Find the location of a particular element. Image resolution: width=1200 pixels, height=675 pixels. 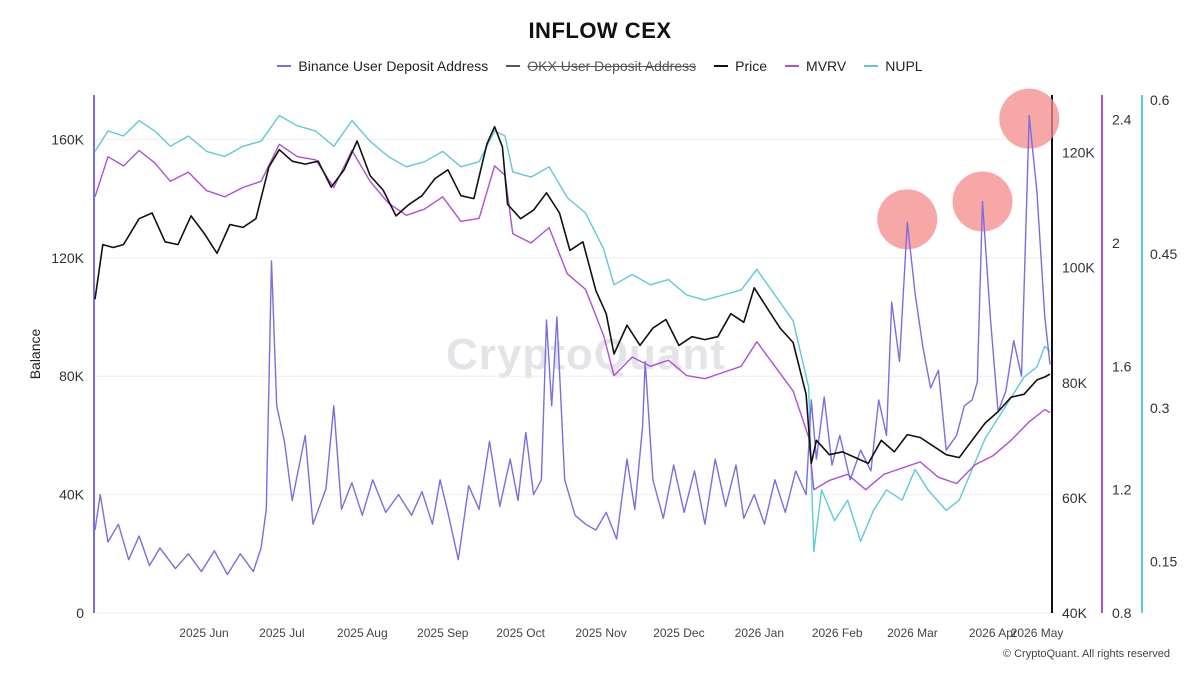

tick-label-x: 2026 Jan is located at coordinates (759, 633).